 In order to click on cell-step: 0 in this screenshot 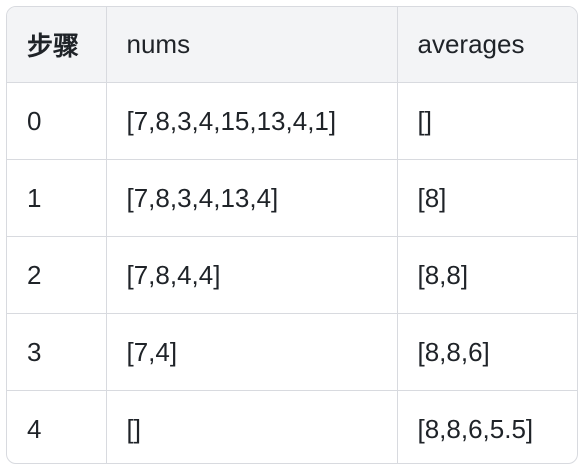, I will do `click(57, 121)`.